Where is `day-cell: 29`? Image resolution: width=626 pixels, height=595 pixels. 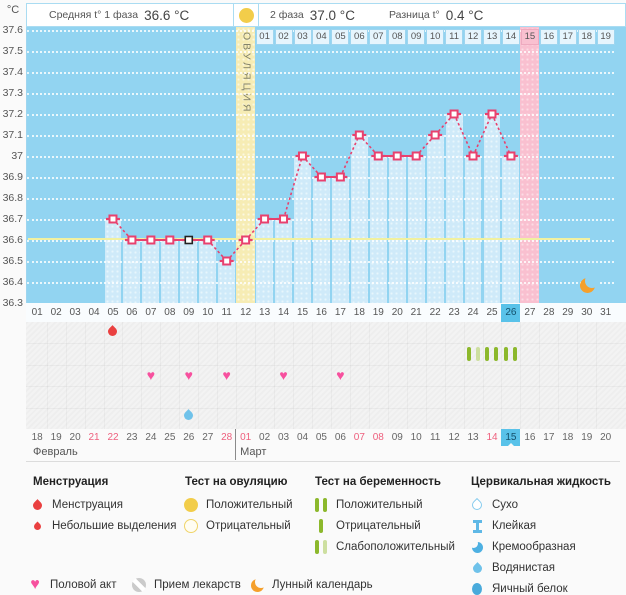 day-cell: 29 is located at coordinates (568, 312).